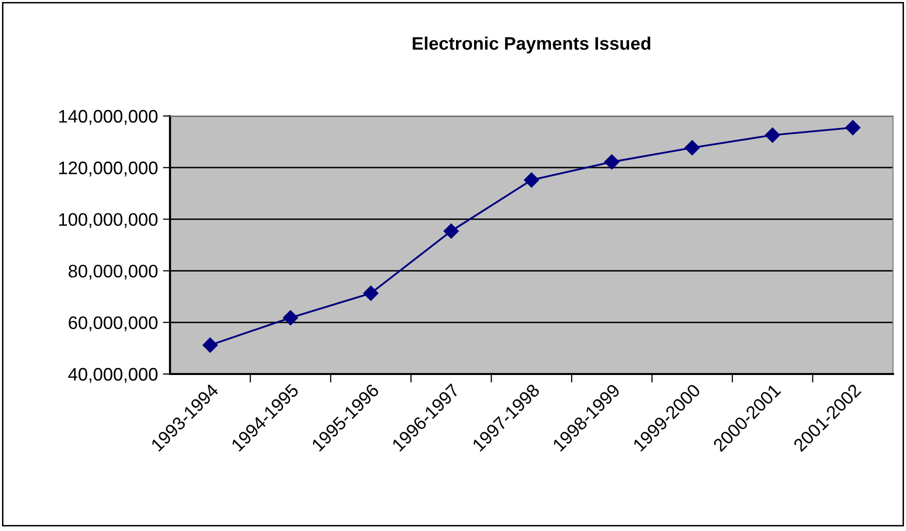 This screenshot has height=531, width=906. Describe the element at coordinates (113, 324) in the screenshot. I see `y-tick-label: 60,000,000` at that location.